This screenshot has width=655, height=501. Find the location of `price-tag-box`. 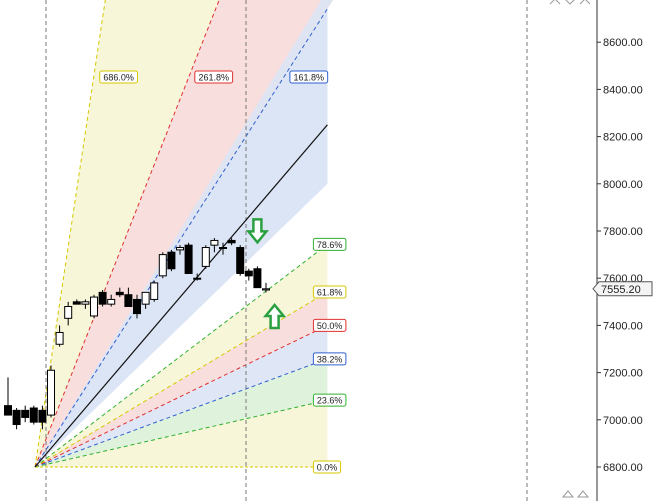

price-tag-box is located at coordinates (622, 289).